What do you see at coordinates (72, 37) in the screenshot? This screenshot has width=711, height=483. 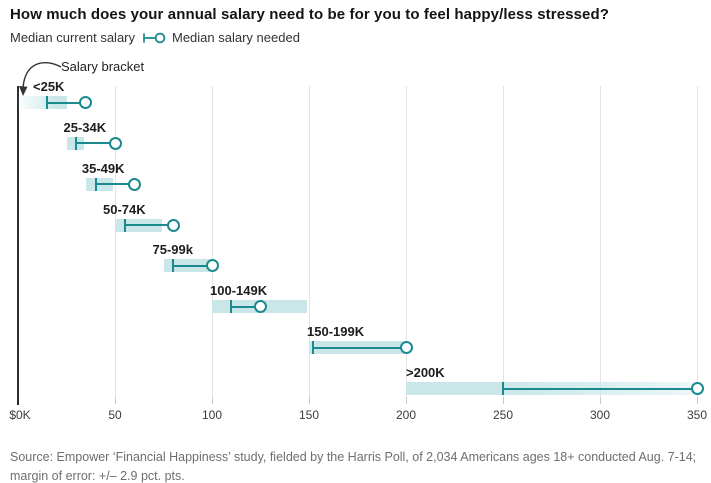 I see `legend-label-current-salary: Median current salary` at bounding box center [72, 37].